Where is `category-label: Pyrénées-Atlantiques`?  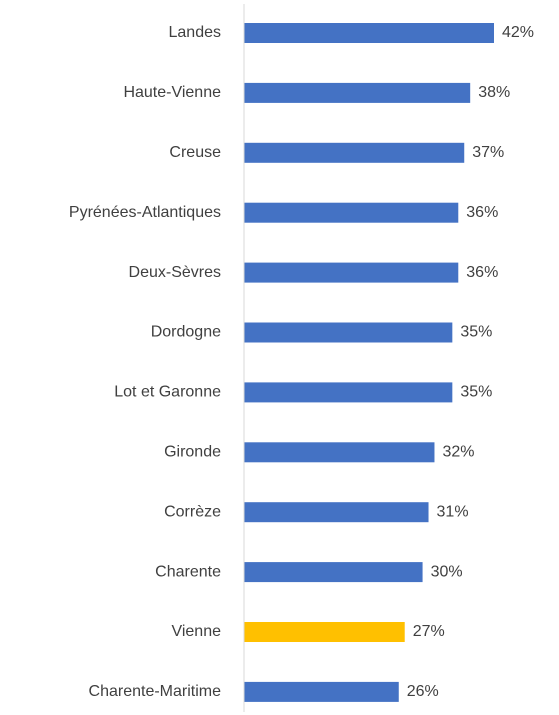
category-label: Pyrénées-Atlantiques is located at coordinates (145, 212).